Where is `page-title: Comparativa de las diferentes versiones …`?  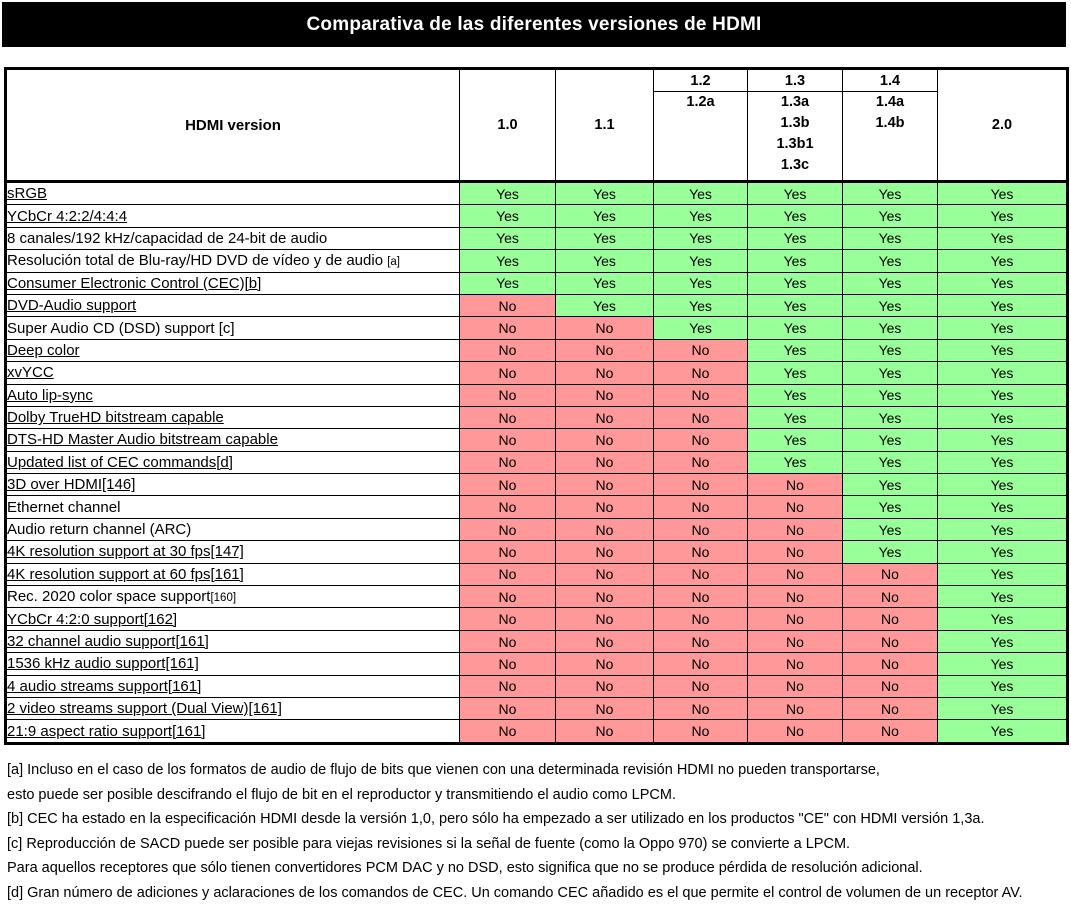 page-title: Comparativa de las diferentes versiones … is located at coordinates (534, 25).